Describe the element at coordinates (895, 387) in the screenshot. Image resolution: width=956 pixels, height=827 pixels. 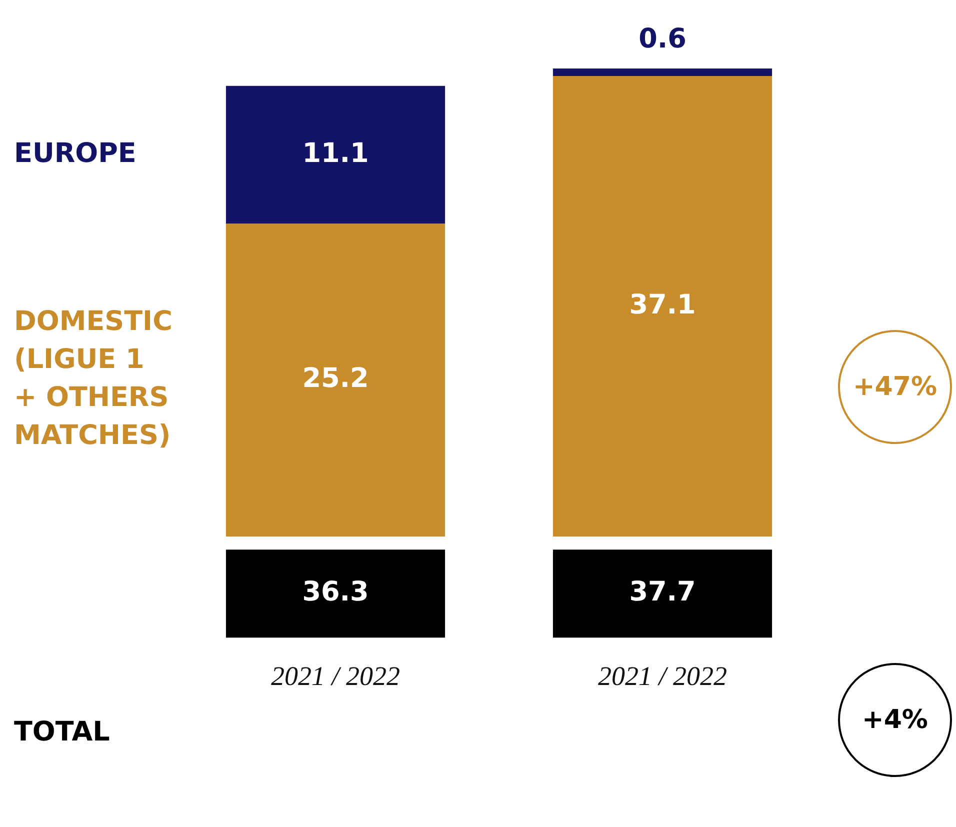
I see `text: +47%` at that location.